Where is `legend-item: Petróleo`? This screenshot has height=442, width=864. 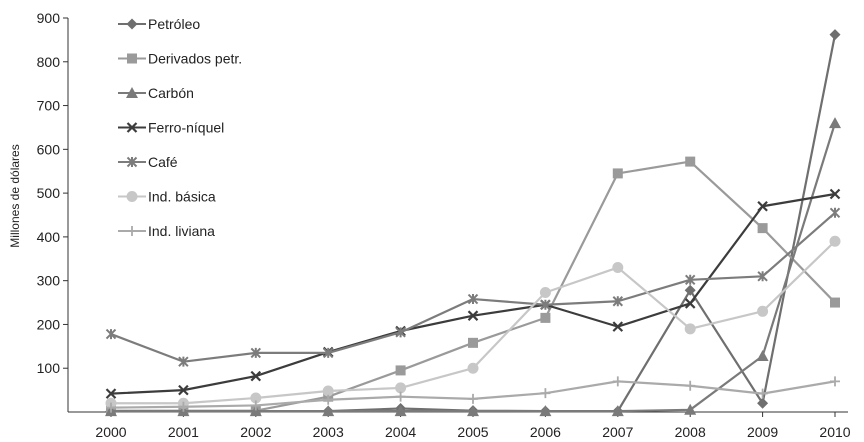 legend-item: Petróleo is located at coordinates (159, 24).